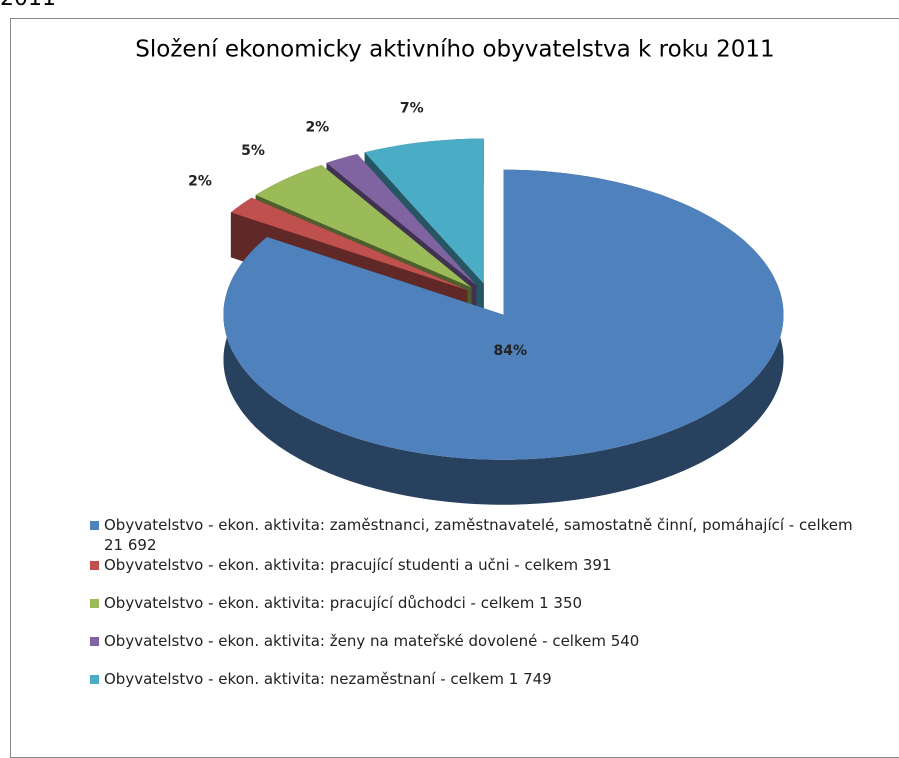 This screenshot has height=758, width=899. I want to click on heading: 2011, so click(28, 5).